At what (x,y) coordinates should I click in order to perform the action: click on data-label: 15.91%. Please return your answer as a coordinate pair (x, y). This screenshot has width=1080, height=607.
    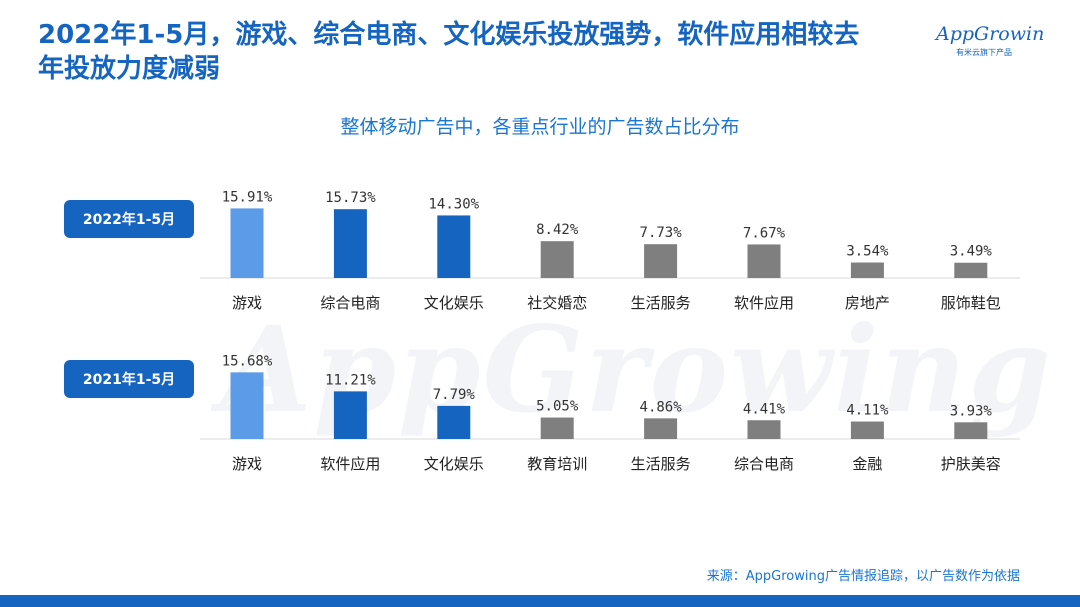
    Looking at the image, I should click on (247, 197).